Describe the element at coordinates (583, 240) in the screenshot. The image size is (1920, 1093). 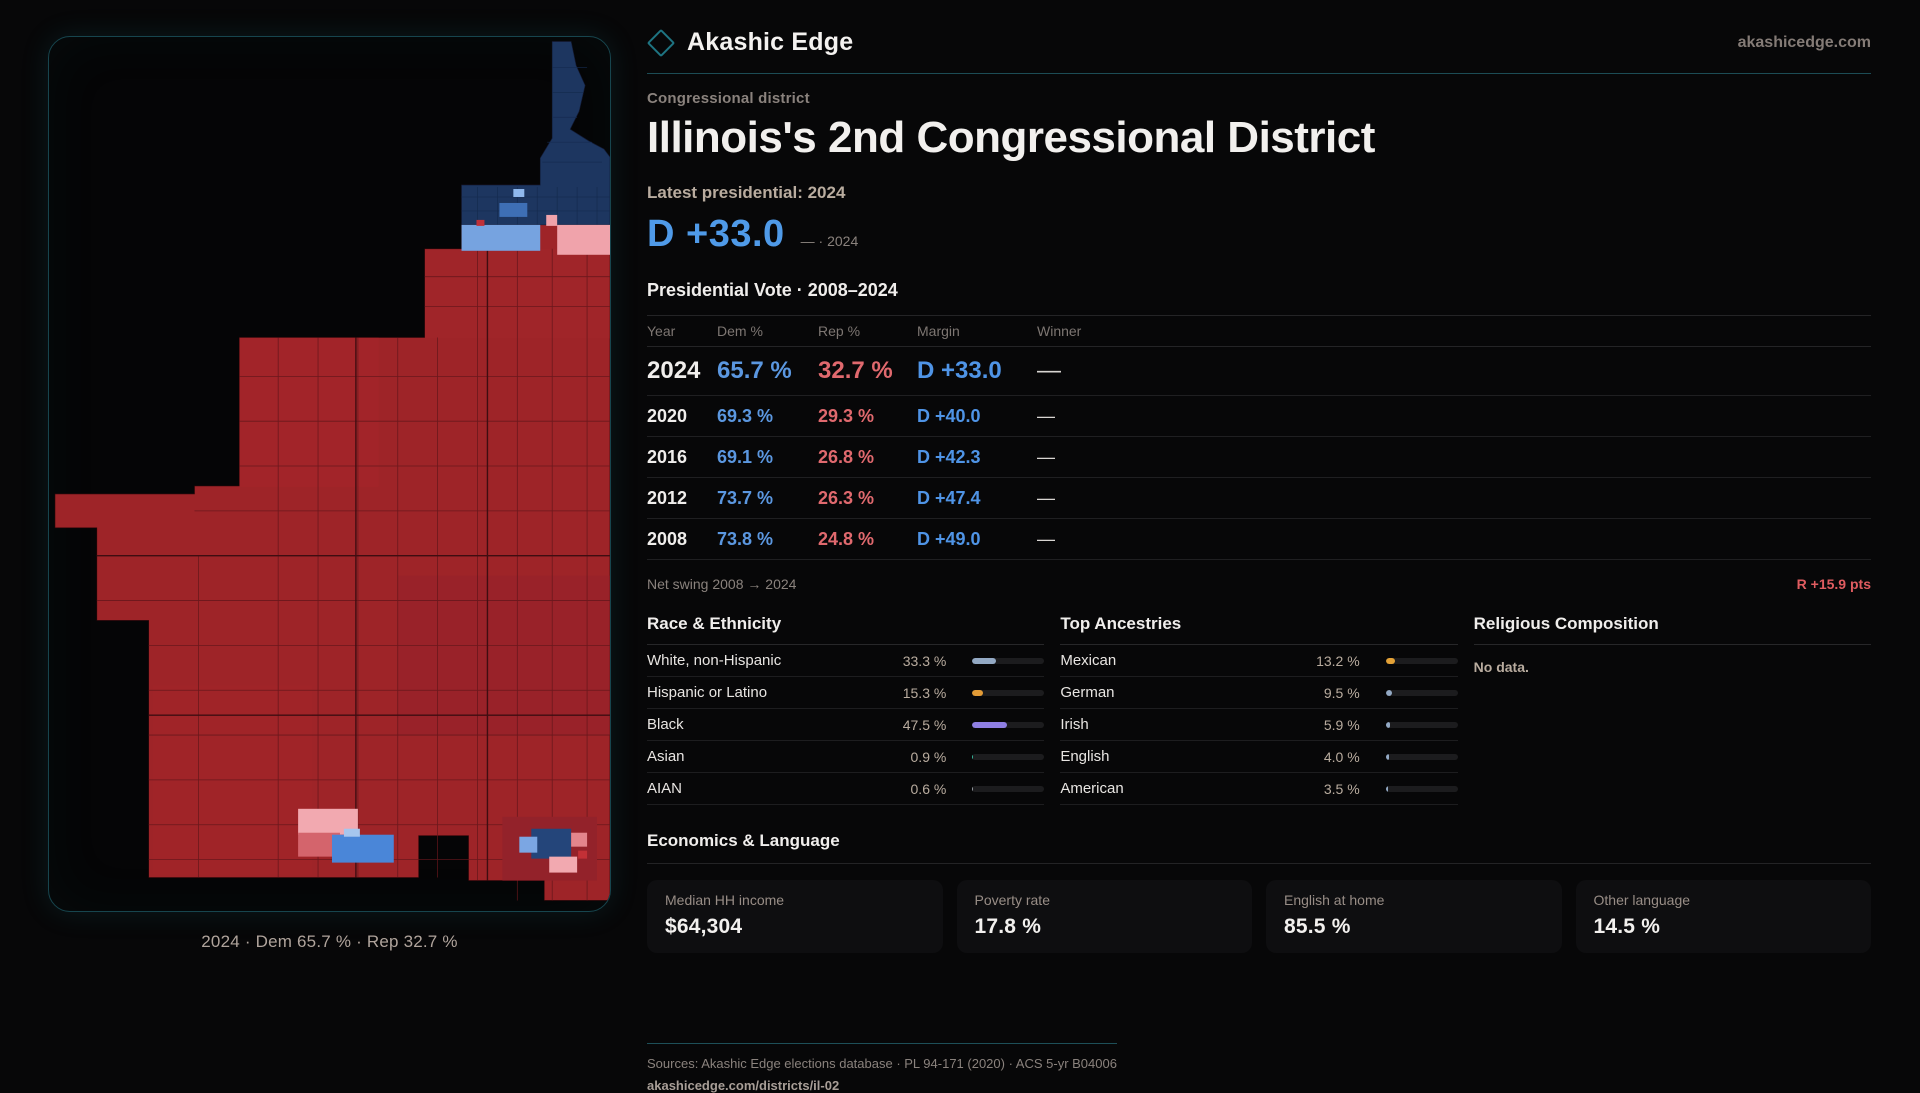
I see `map-lean-rep-band` at that location.